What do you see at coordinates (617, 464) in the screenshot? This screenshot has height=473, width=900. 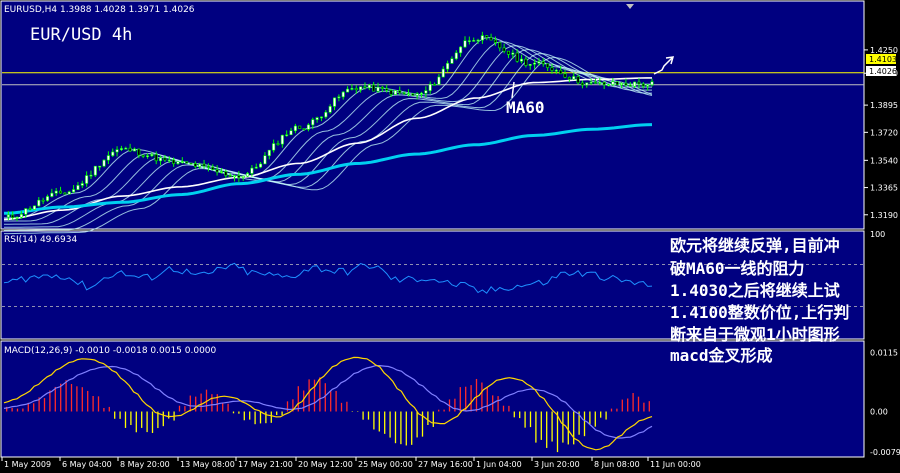 I see `time-tick-label: 8 Jun 08:00` at bounding box center [617, 464].